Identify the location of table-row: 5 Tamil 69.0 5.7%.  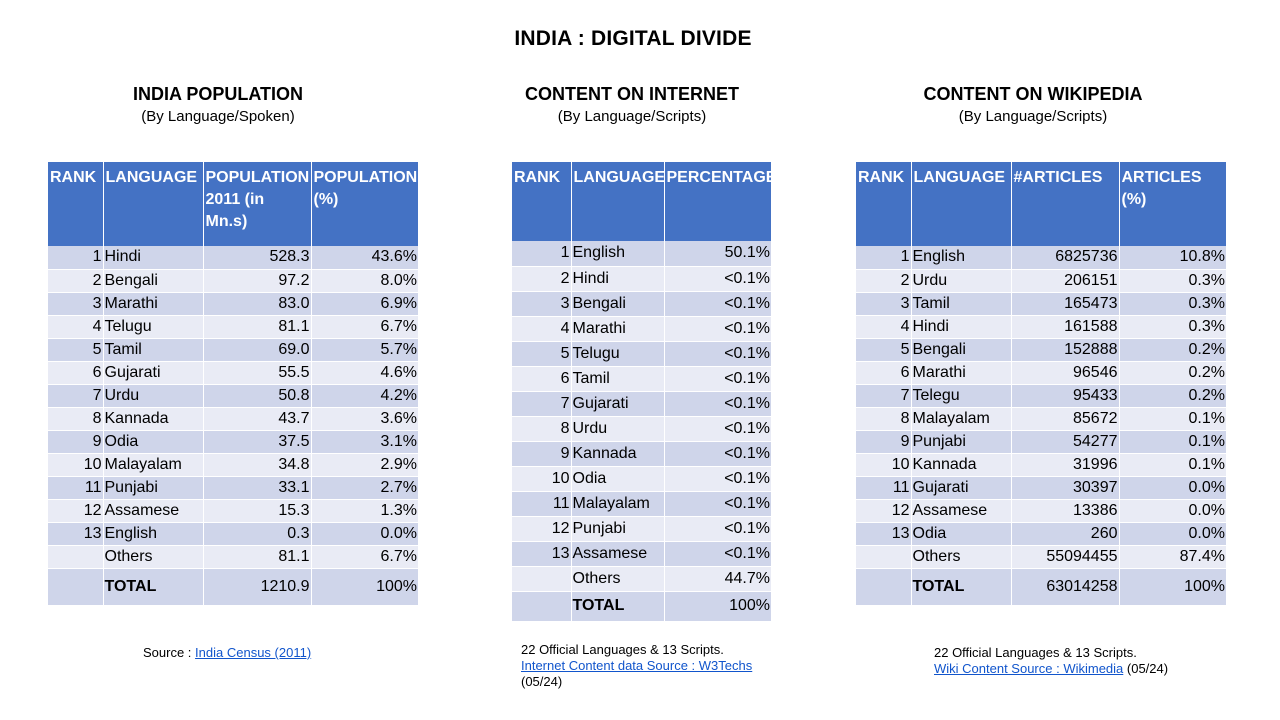
(233, 350).